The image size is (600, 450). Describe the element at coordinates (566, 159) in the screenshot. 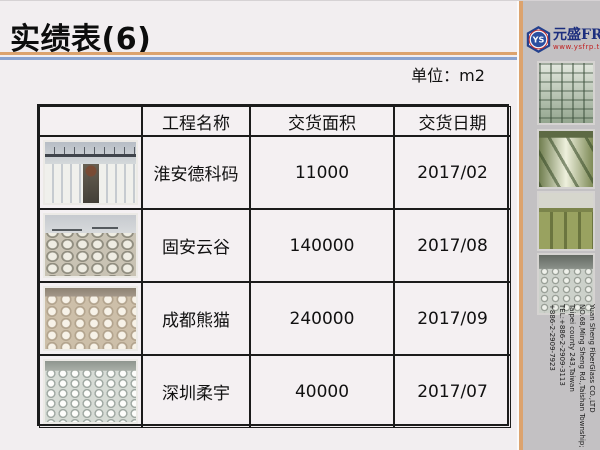

I see `sidebar-photo-frp-tank-piping` at that location.